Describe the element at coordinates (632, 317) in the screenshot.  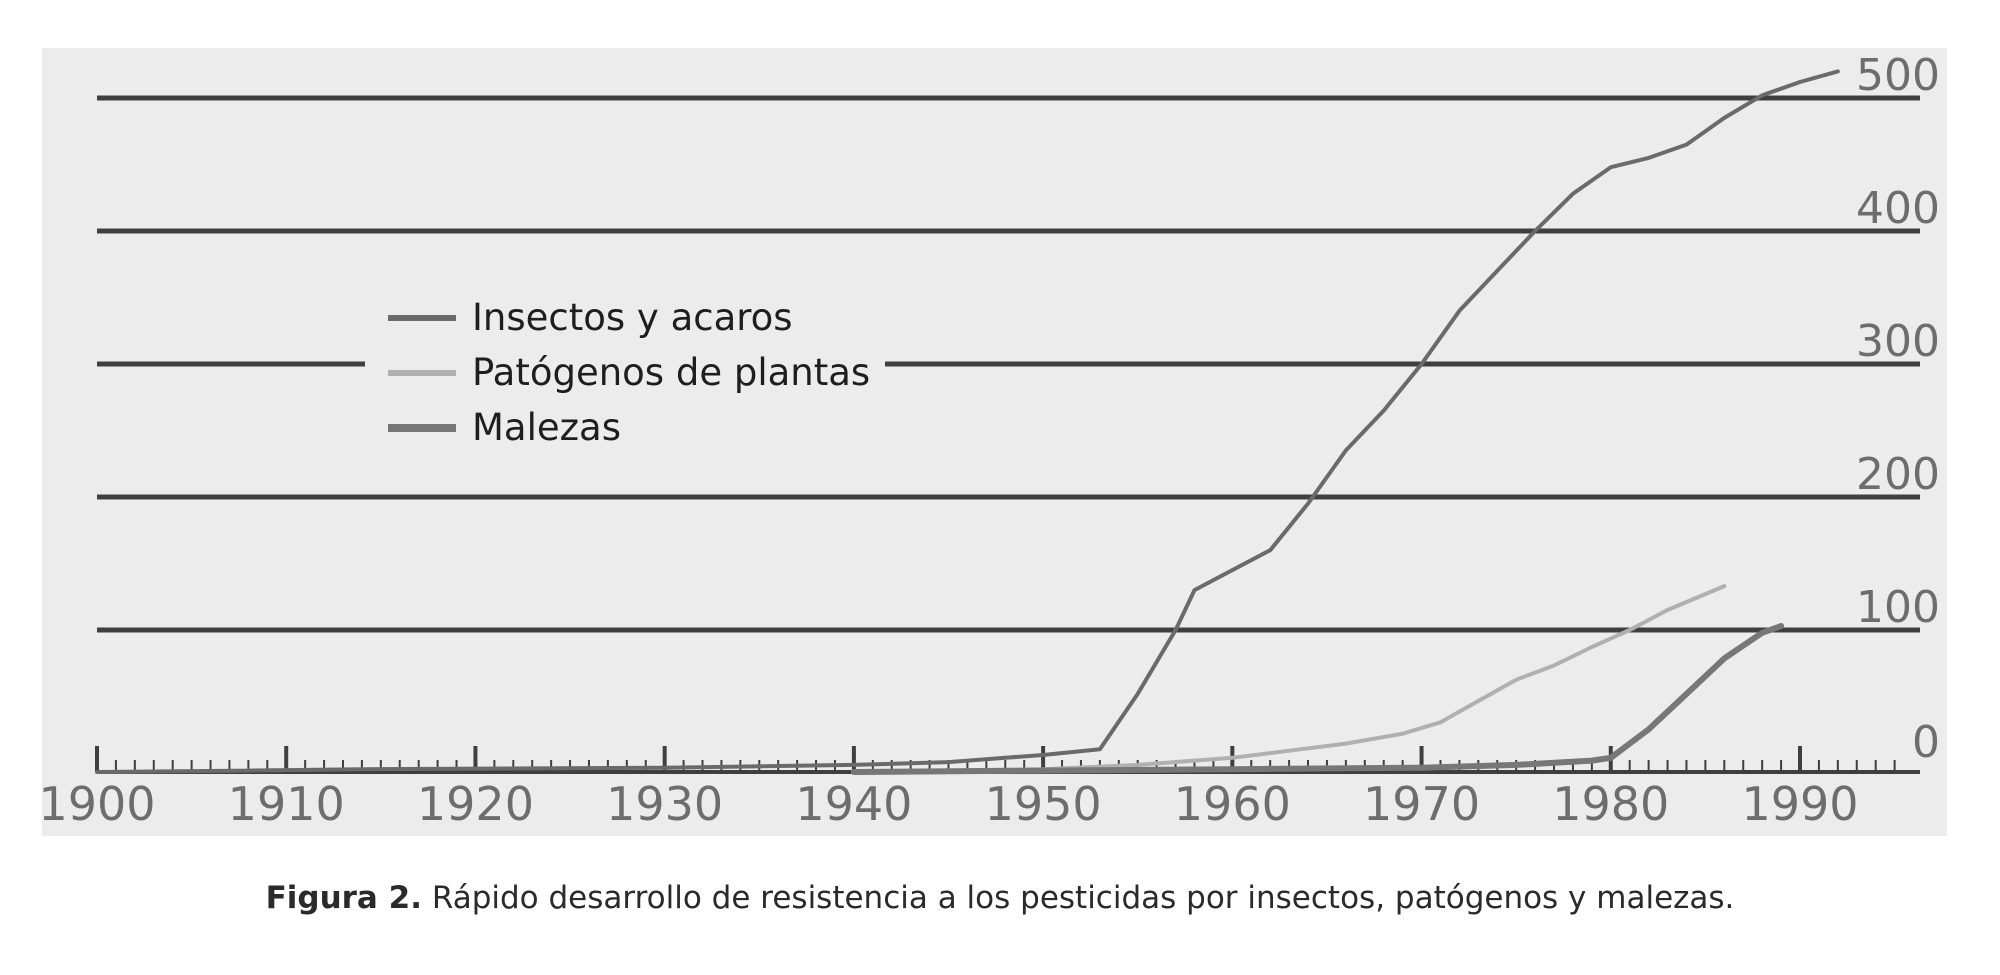
I see `legend-label: Insectos y acaros` at that location.